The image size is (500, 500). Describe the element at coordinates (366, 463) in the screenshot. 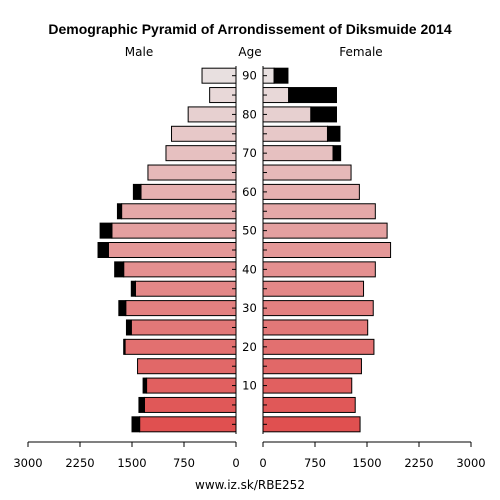

I see `female-x-tick-label: 1500` at that location.